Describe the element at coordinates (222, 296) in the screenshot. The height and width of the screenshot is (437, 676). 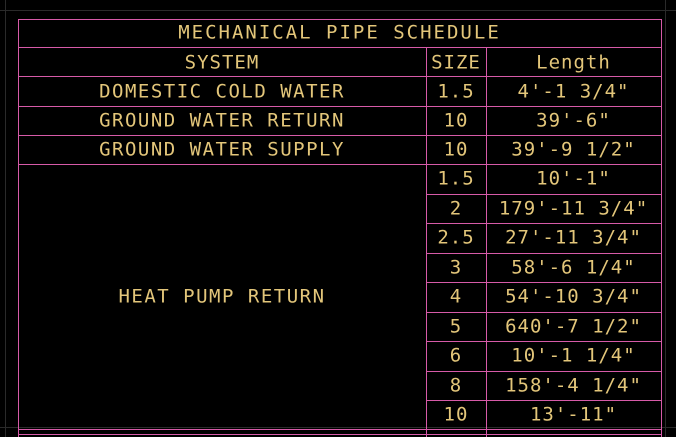
I see `group-system-cell: HEAT PUMP RETURN` at that location.